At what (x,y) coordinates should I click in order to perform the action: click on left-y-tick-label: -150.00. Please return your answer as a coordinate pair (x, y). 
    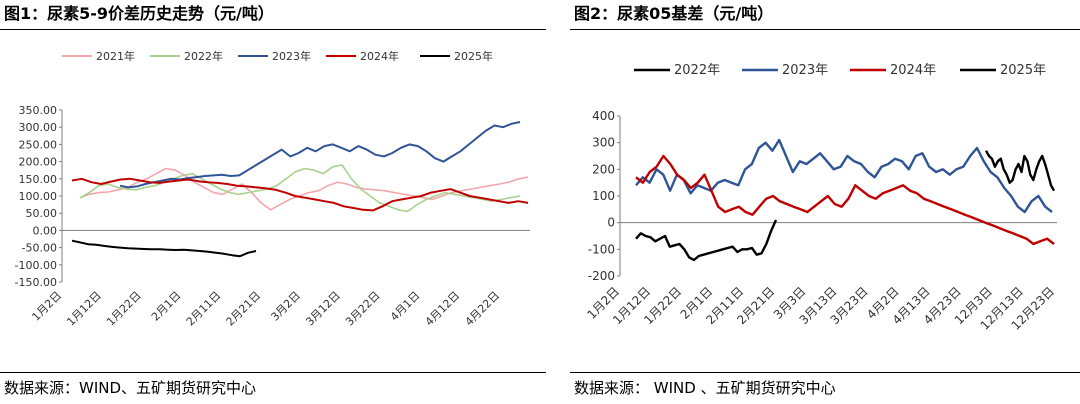
    Looking at the image, I should click on (36, 282).